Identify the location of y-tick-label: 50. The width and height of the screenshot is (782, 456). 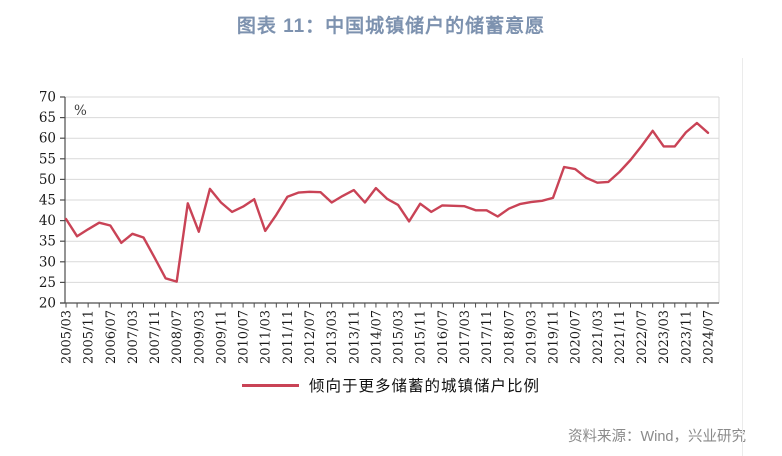
(47, 180).